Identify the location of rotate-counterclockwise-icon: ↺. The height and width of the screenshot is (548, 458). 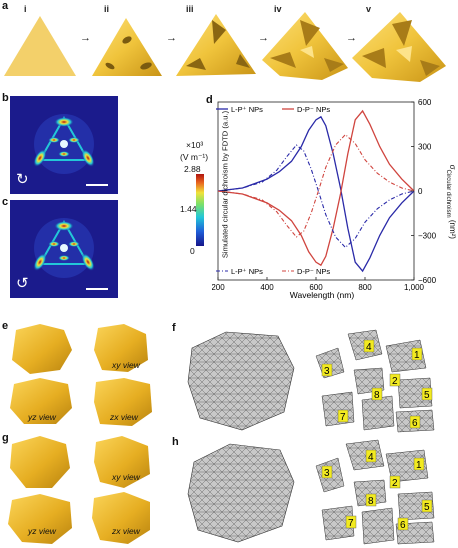
(22, 283).